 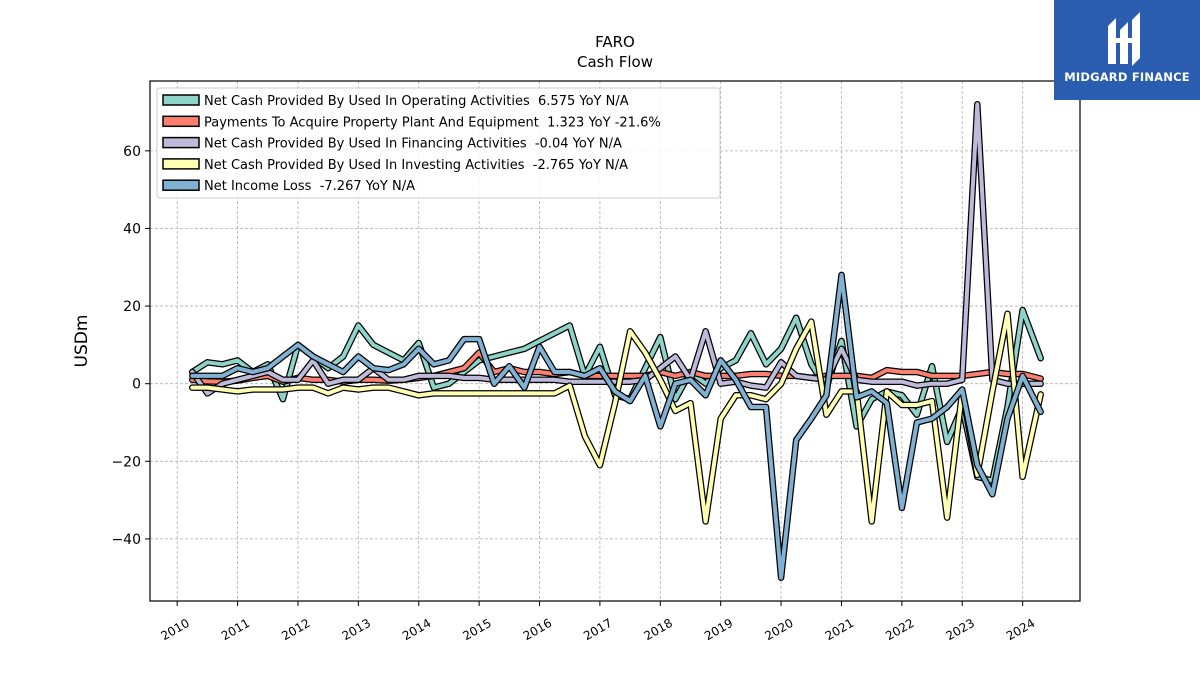 I want to click on x-tick-label: 2015, so click(x=476, y=629).